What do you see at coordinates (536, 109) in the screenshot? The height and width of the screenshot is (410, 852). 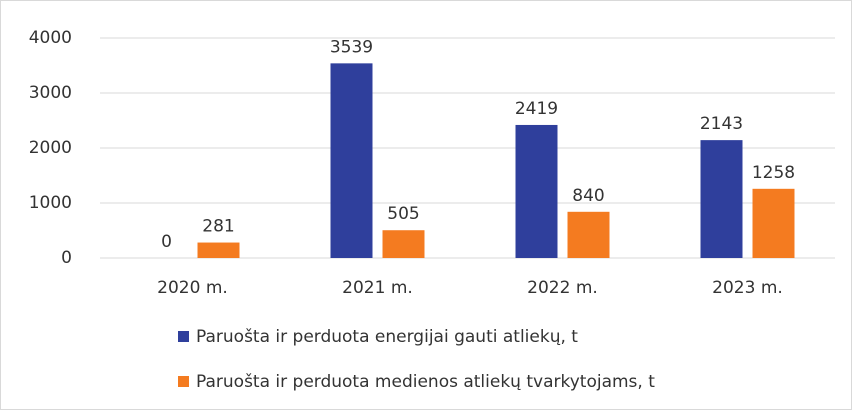 I see `data-label: 2419` at bounding box center [536, 109].